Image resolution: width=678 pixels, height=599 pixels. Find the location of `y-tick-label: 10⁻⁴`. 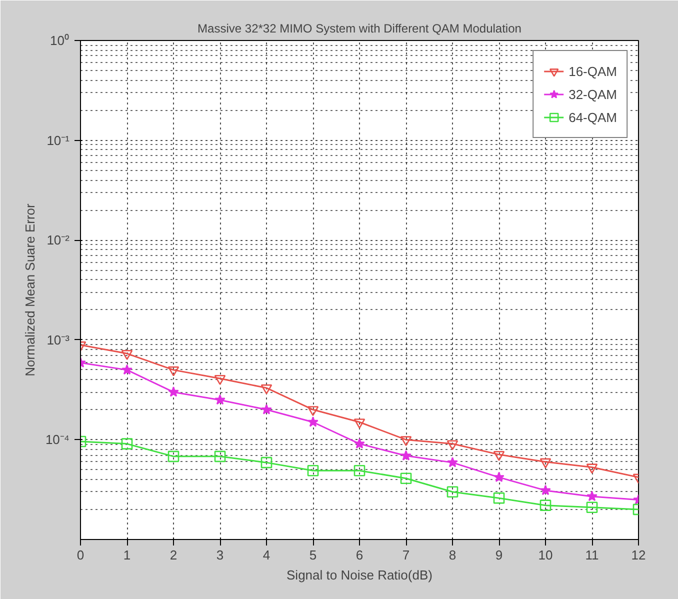

y-tick-label: 10⁻⁴ is located at coordinates (57, 440).